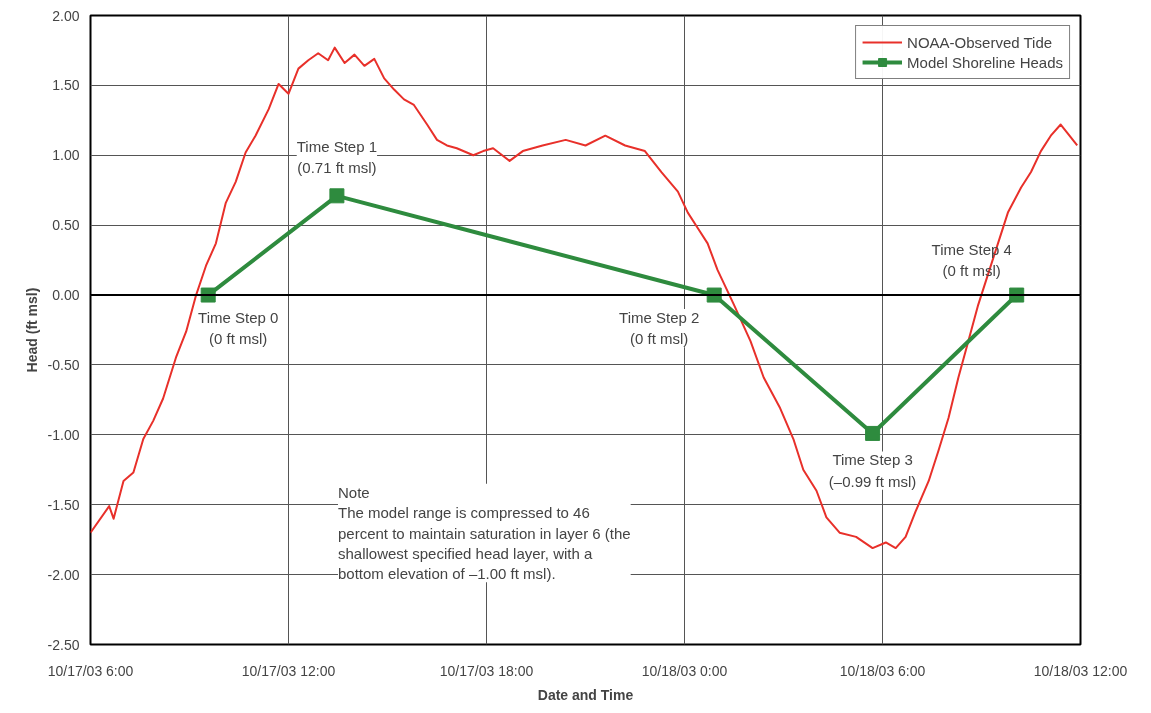 The image size is (1151, 713). Describe the element at coordinates (486, 670) in the screenshot. I see `x-tick-label: 10/17/03 18:00` at that location.